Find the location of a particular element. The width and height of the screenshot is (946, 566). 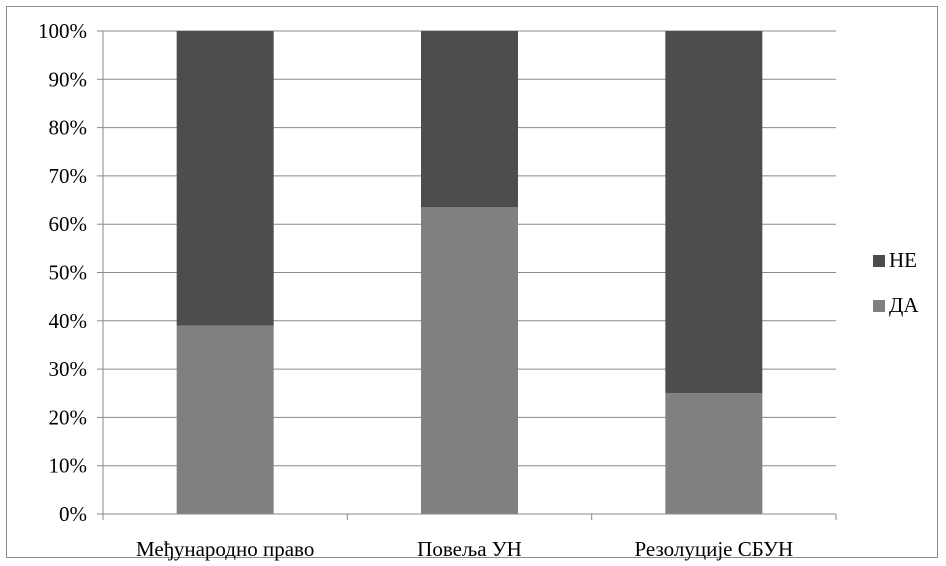

x-category-label: Повеља УН is located at coordinates (469, 549).